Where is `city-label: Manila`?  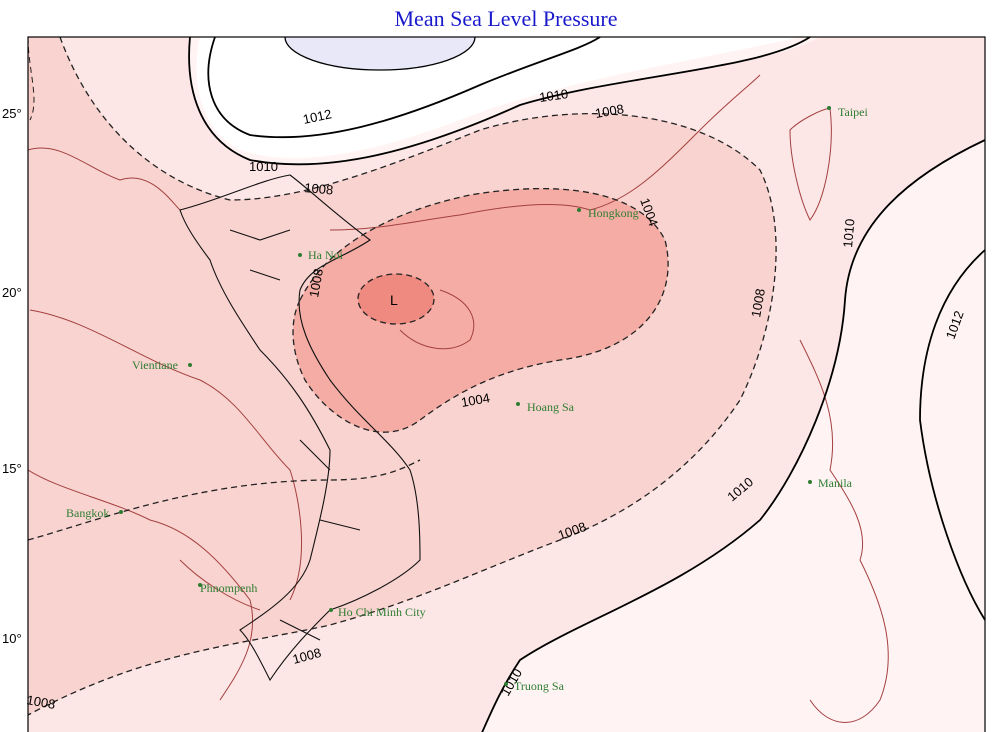
city-label: Manila is located at coordinates (835, 483).